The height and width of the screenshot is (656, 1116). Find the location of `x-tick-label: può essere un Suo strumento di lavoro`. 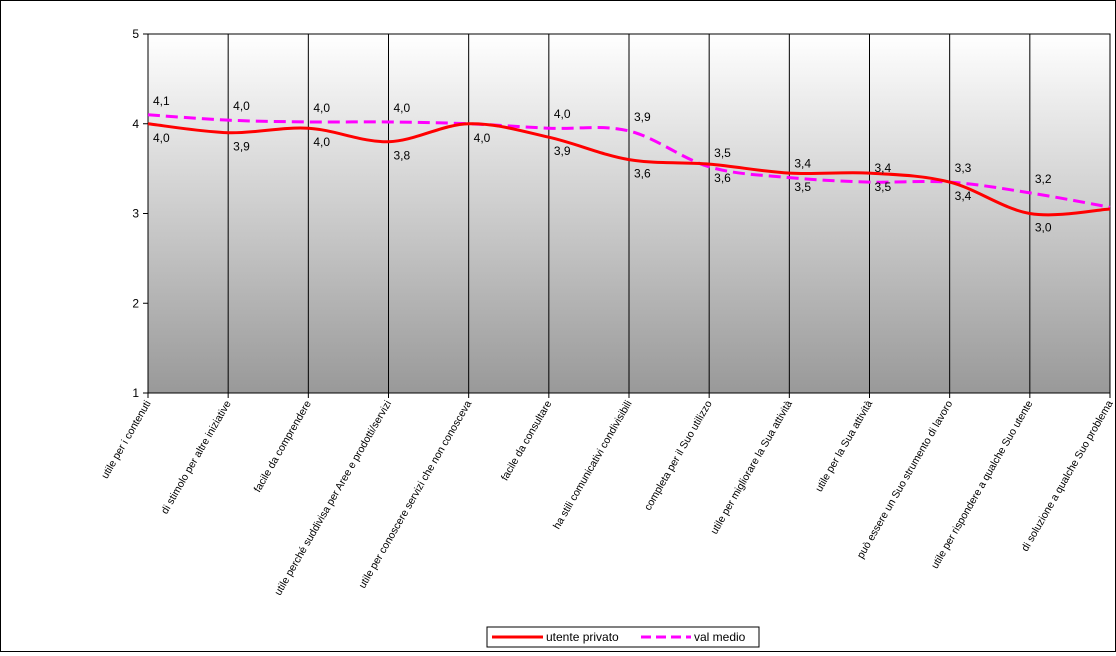

x-tick-label: può essere un Suo strumento di lavoro is located at coordinates (905, 479).